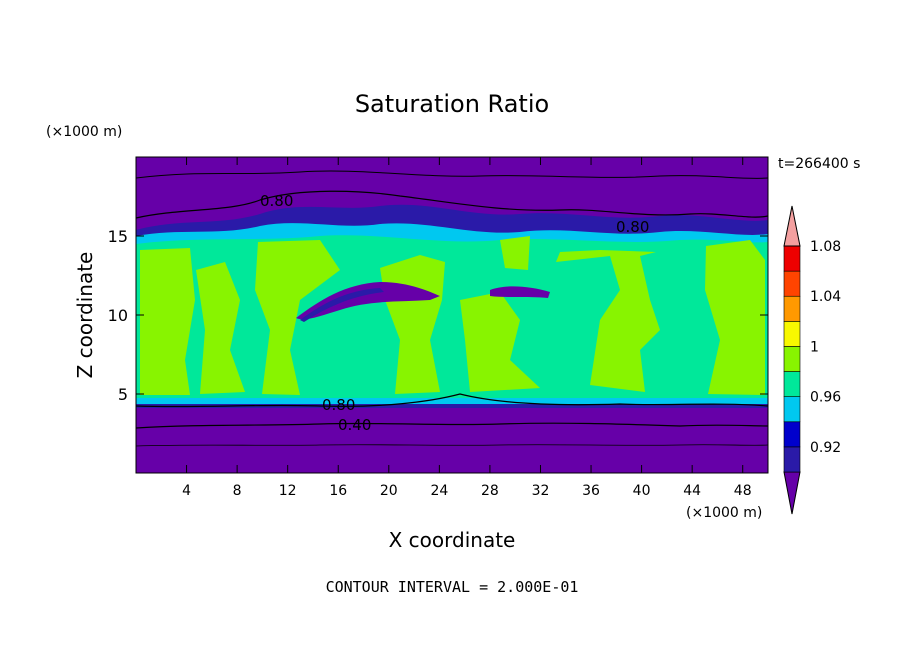 This screenshot has height=654, width=904. What do you see at coordinates (792, 493) in the screenshot?
I see `colorbar-lower-extend` at bounding box center [792, 493].